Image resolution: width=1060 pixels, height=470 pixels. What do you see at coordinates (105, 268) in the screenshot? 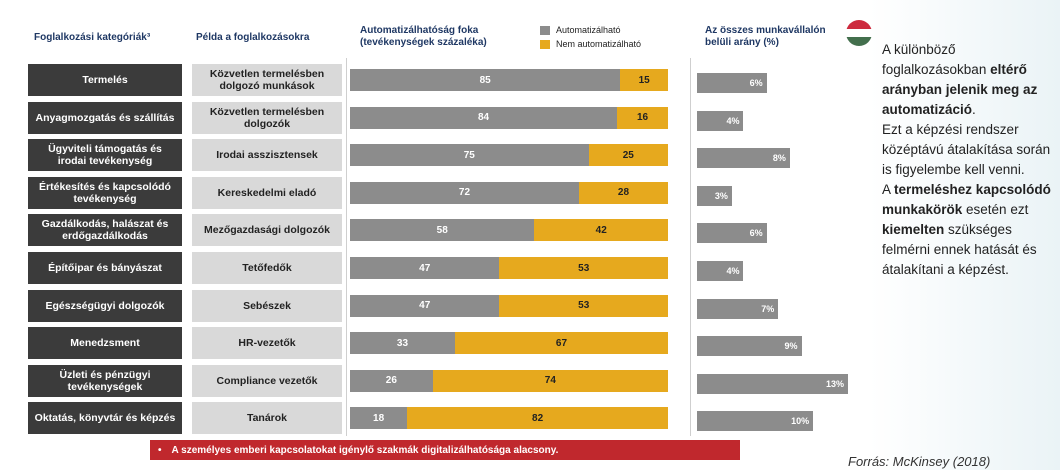
I see `category-box: Építőipar és bányászat` at bounding box center [105, 268].